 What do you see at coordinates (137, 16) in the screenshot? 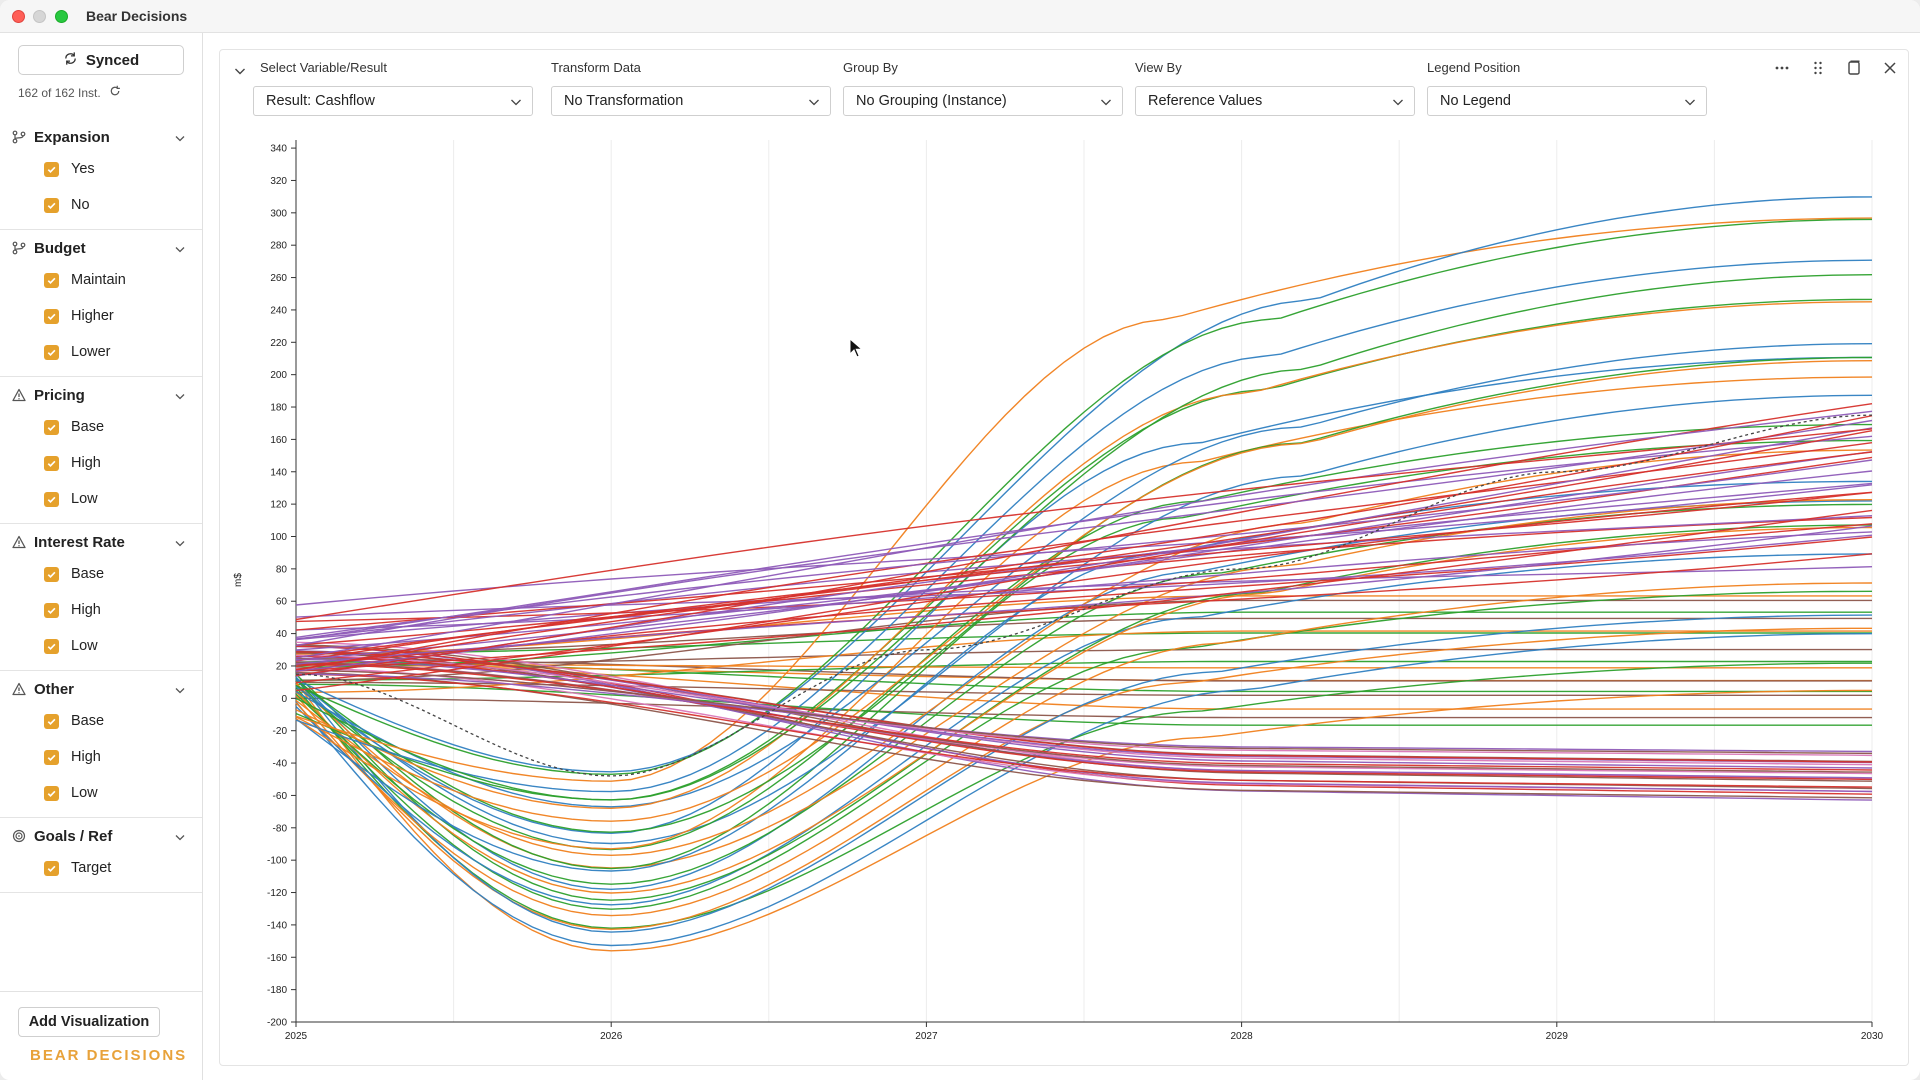
I see `app-title: Bear Decisions` at bounding box center [137, 16].